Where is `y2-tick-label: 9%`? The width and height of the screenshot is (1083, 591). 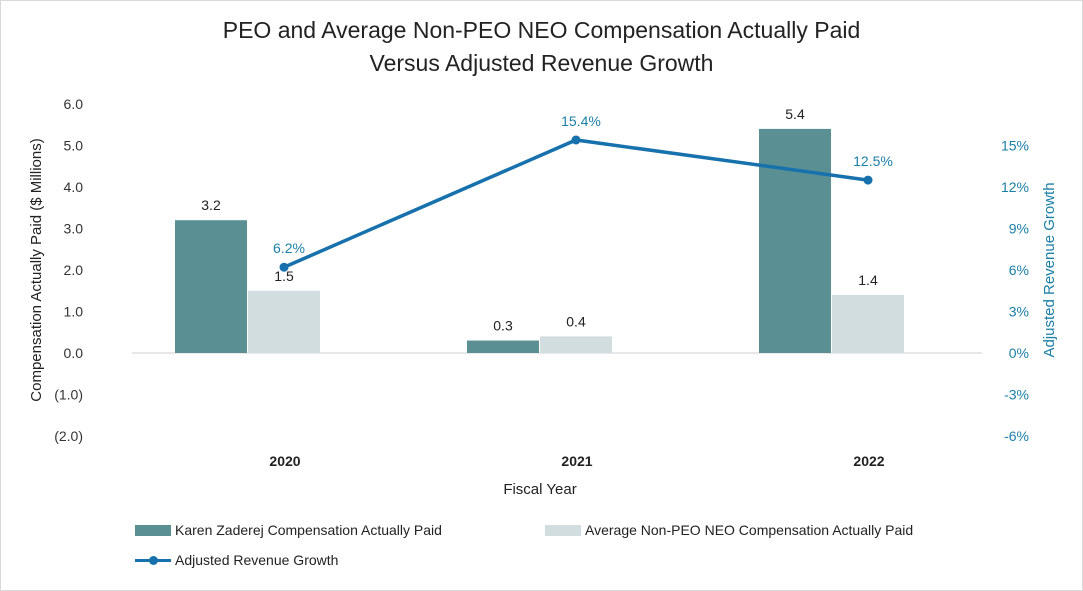
y2-tick-label: 9% is located at coordinates (1019, 229).